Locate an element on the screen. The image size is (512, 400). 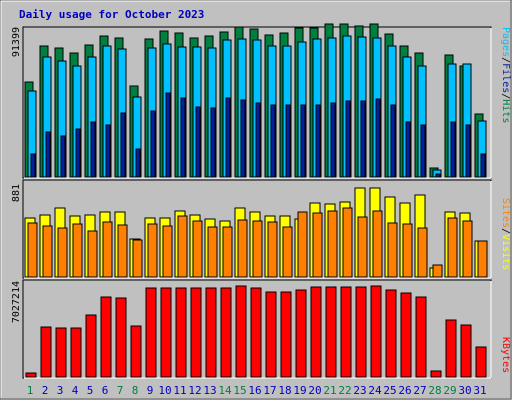
day-label-16: 16 is located at coordinates (254, 390).